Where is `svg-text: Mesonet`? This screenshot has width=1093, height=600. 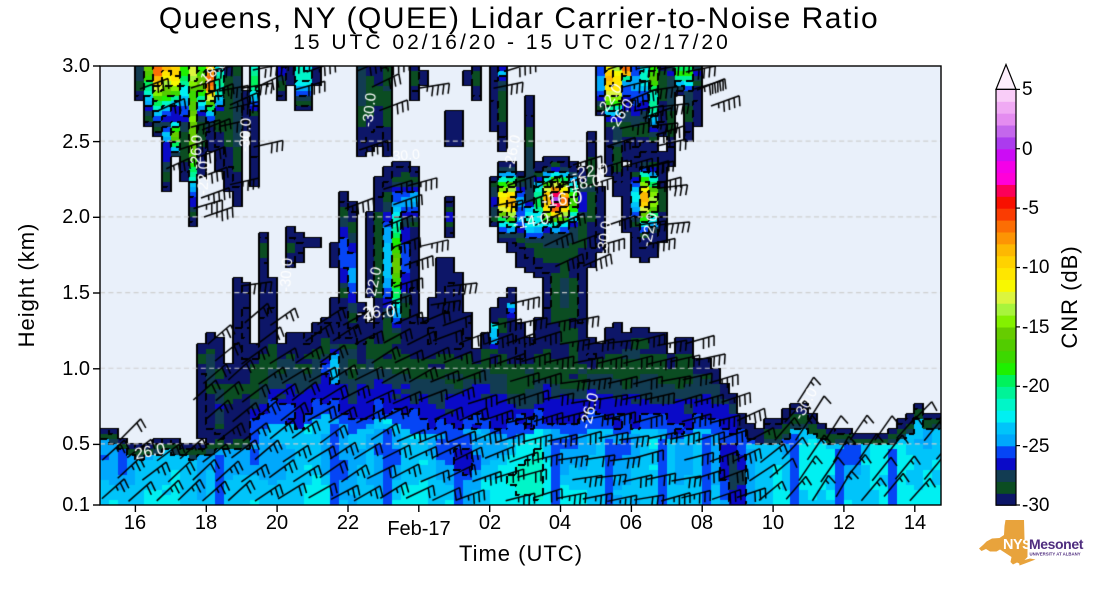 svg-text: Mesonet is located at coordinates (1056, 544).